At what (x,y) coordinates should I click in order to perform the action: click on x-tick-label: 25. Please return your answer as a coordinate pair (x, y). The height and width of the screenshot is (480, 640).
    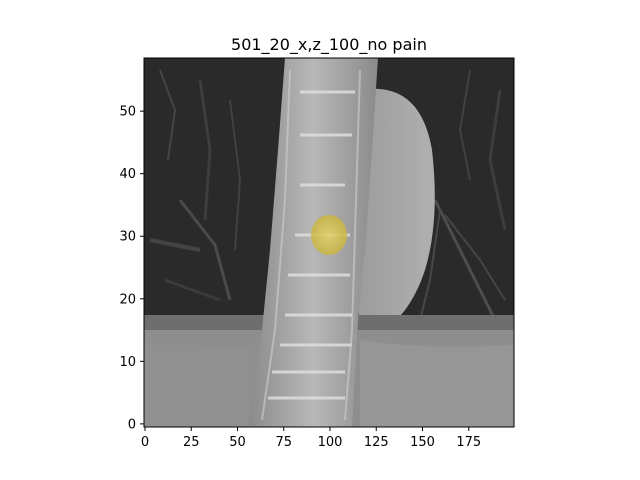
    Looking at the image, I should click on (191, 442).